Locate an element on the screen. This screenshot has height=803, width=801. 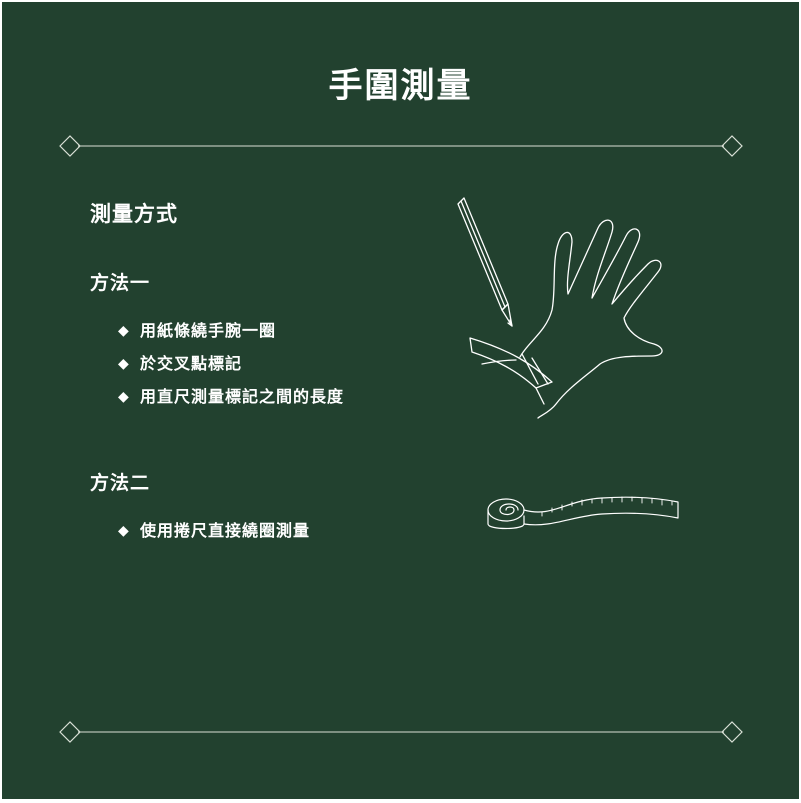
measuring-tape-illustration is located at coordinates (583, 513).